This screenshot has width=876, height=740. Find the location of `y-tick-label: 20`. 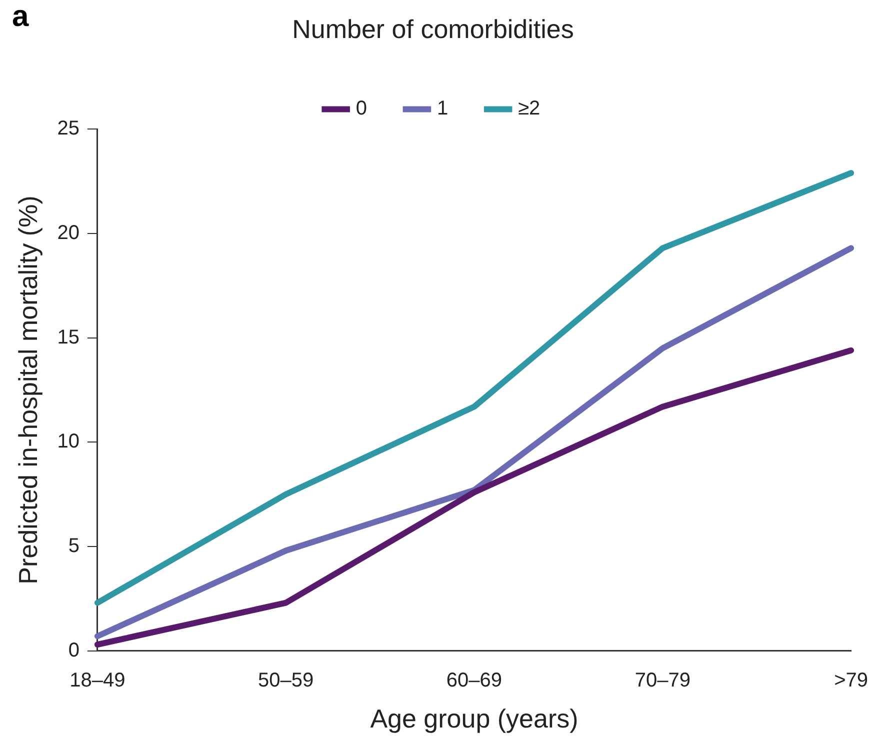

y-tick-label: 20 is located at coordinates (68, 233).